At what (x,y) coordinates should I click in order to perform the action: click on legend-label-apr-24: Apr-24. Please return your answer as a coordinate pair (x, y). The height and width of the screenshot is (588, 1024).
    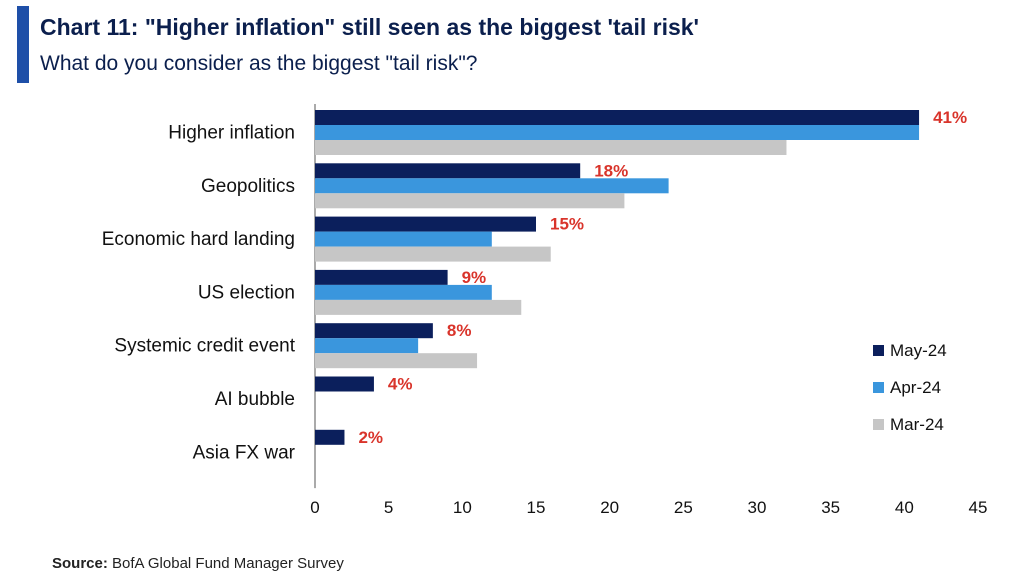
    Looking at the image, I should click on (915, 387).